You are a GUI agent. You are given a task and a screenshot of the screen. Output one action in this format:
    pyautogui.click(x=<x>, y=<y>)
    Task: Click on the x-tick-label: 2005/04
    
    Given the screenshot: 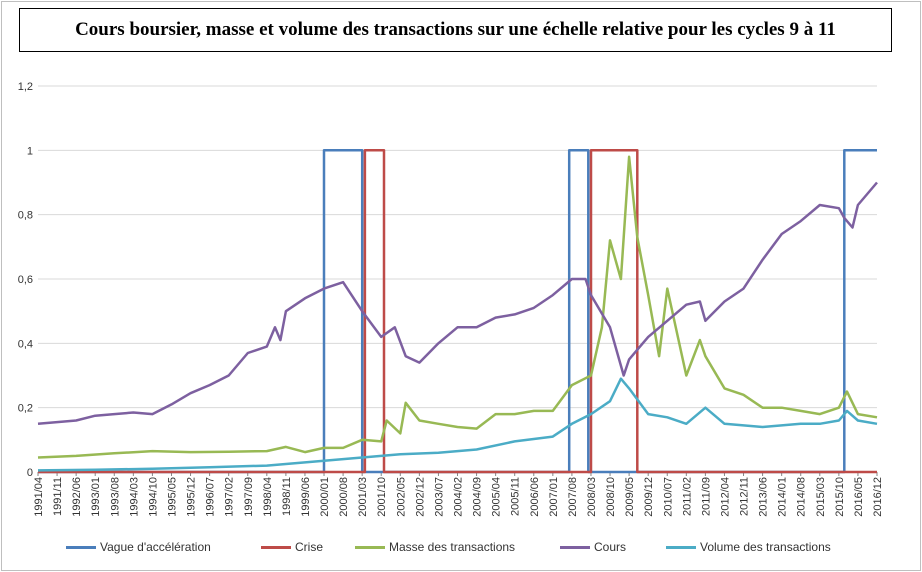 What is the action you would take?
    pyautogui.click(x=497, y=497)
    